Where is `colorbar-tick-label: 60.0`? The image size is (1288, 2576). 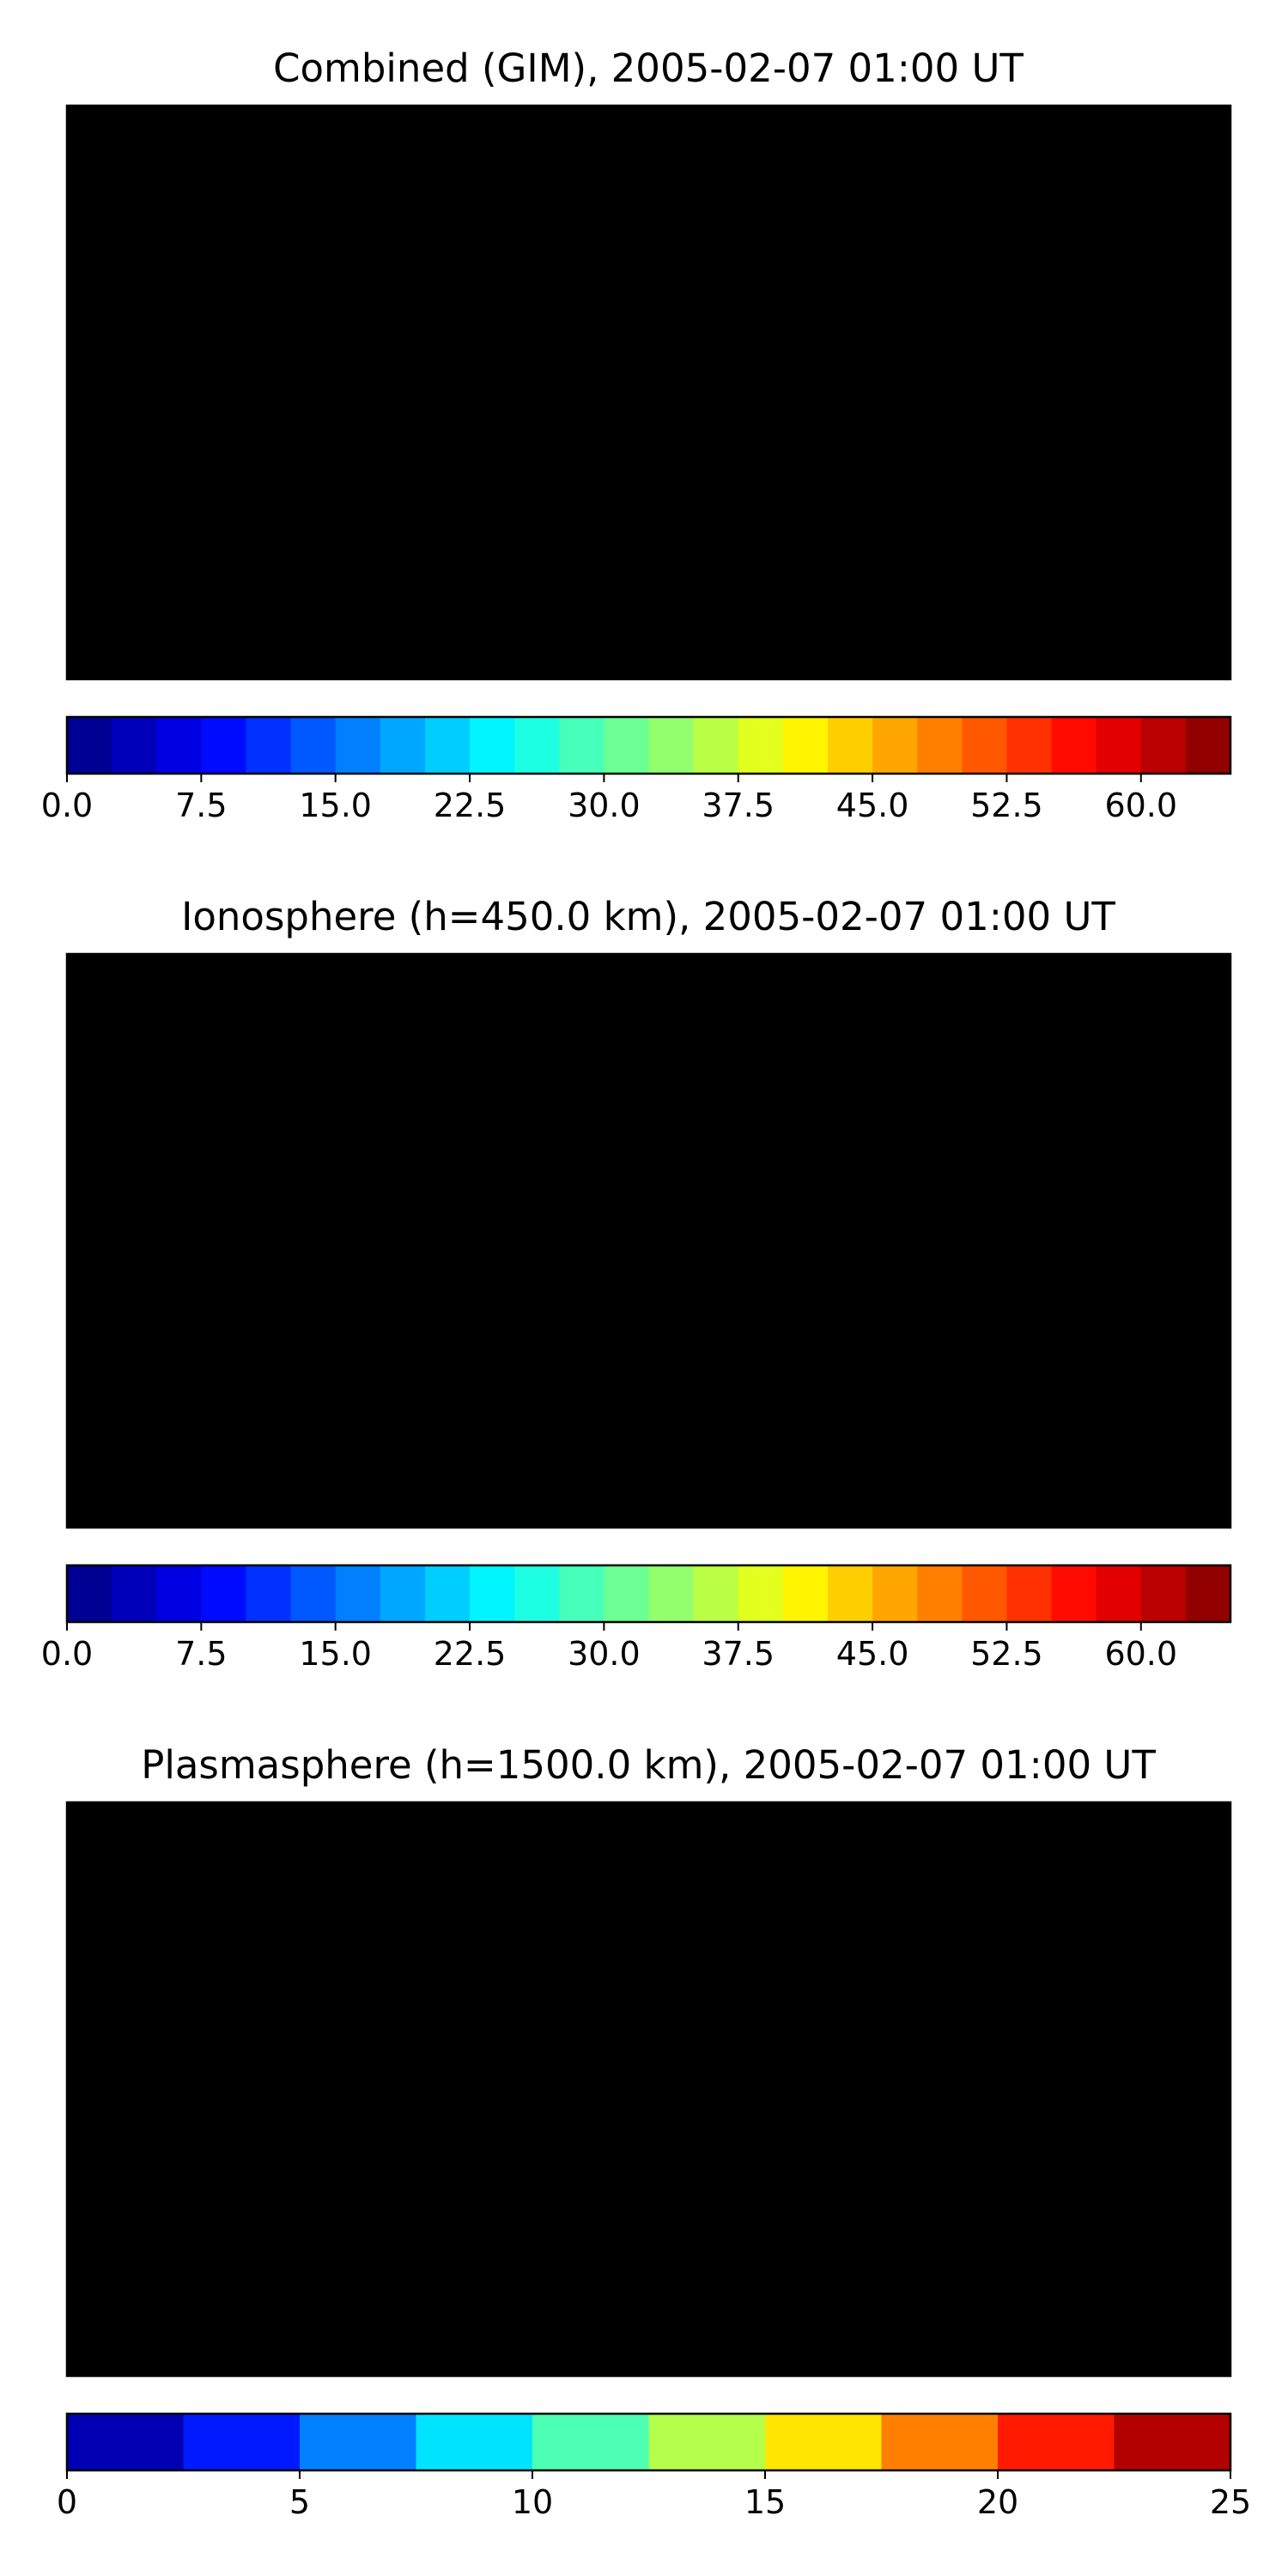
colorbar-tick-label: 60.0 is located at coordinates (1140, 806).